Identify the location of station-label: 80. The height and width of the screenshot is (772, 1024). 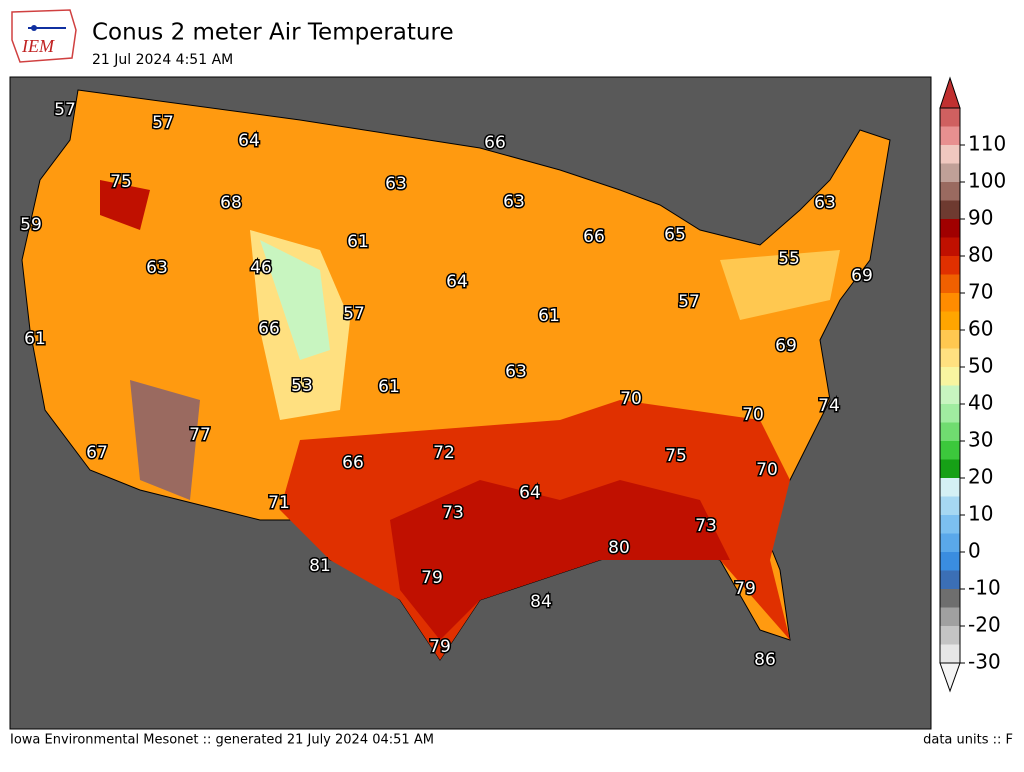
(619, 548).